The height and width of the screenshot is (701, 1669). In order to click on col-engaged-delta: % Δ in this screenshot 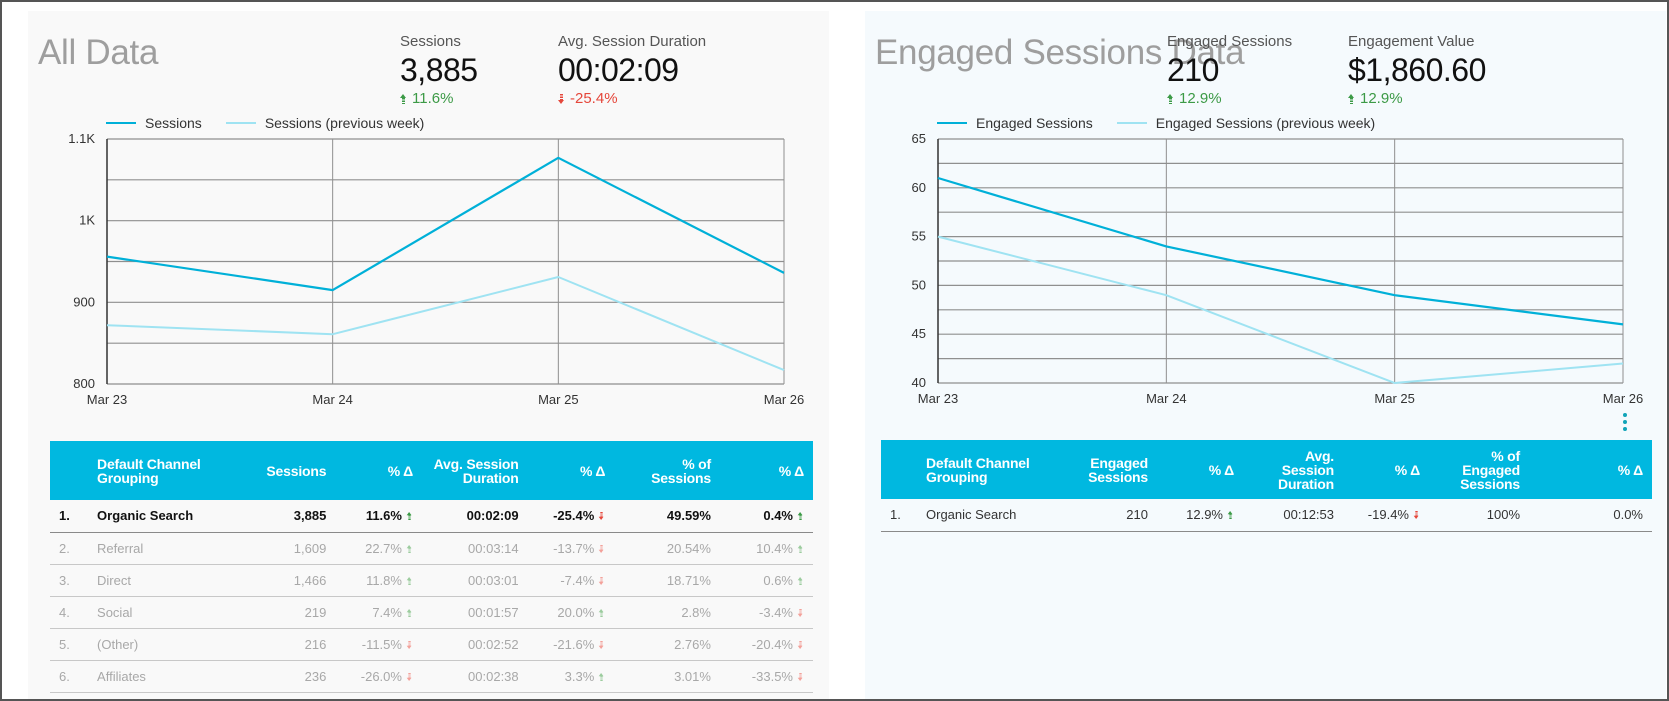, I will do `click(1200, 469)`.